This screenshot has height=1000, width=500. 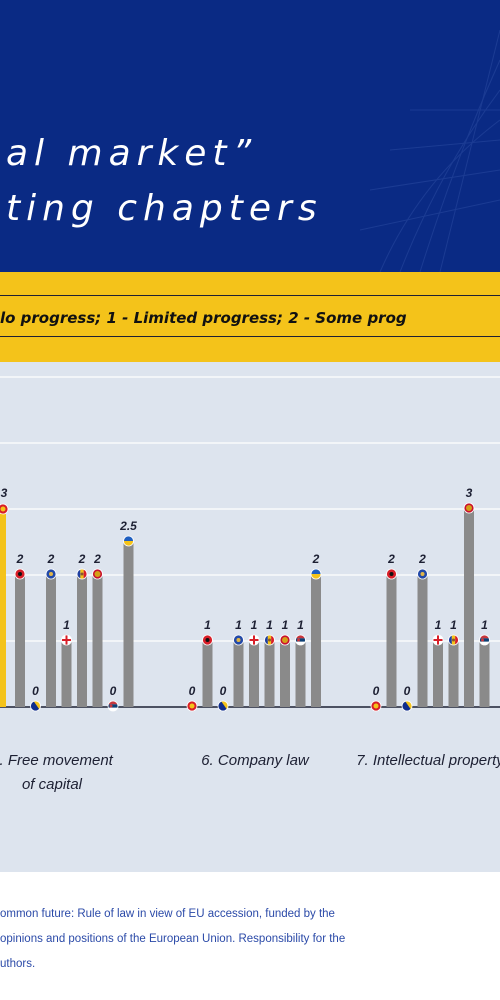 I want to click on legend-box, so click(x=250, y=316).